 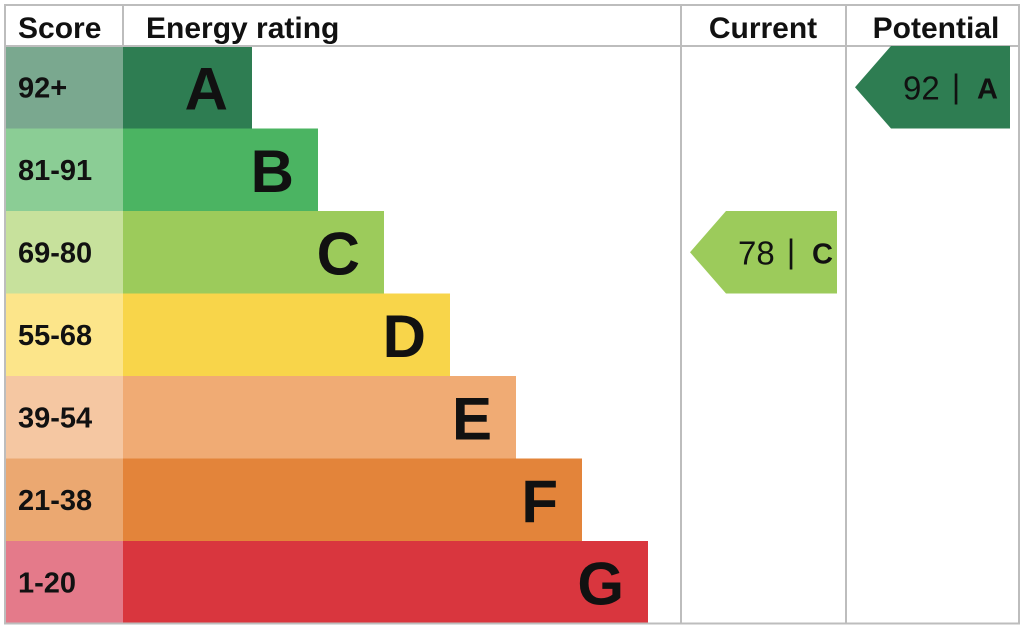 I want to click on score-label-e: 39-54, so click(x=55, y=418).